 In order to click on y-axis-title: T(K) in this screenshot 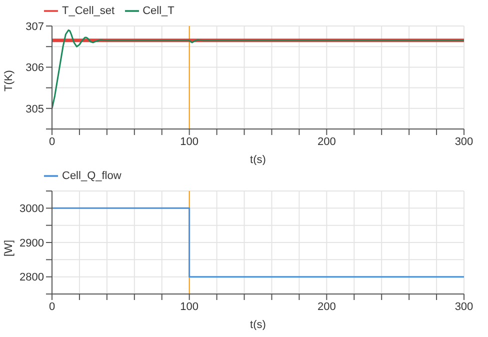, I will do `click(8, 81)`.